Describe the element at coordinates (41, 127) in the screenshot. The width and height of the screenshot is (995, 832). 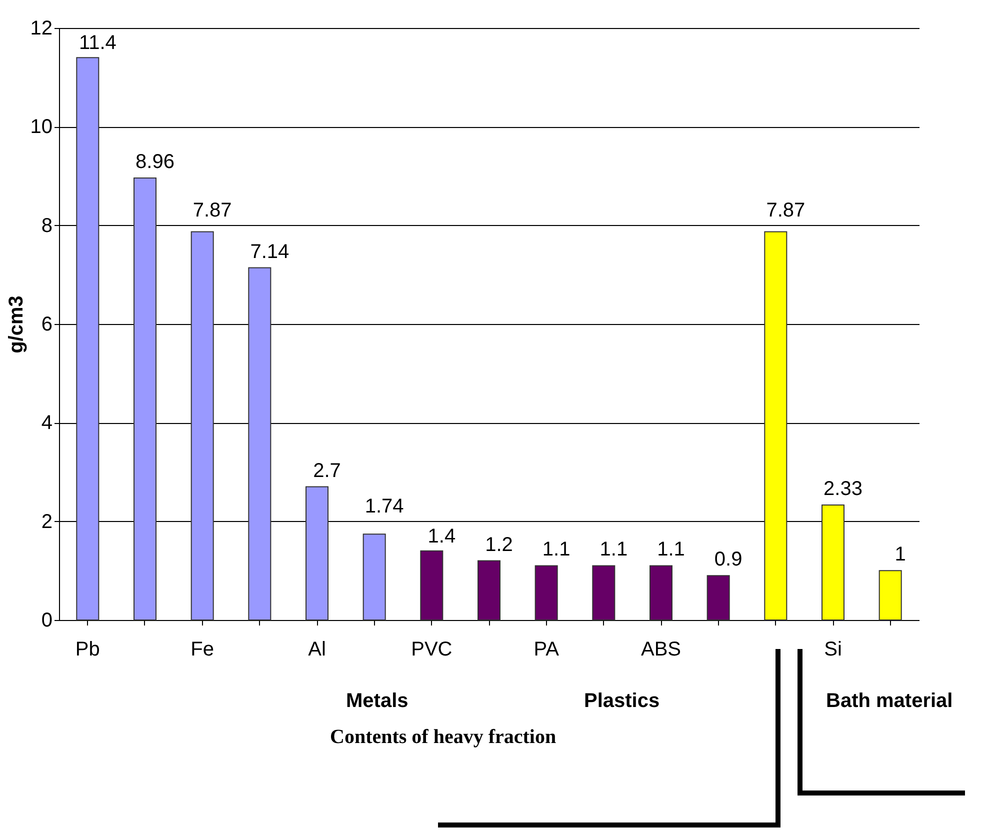
I see `y-tick-label: 10` at that location.